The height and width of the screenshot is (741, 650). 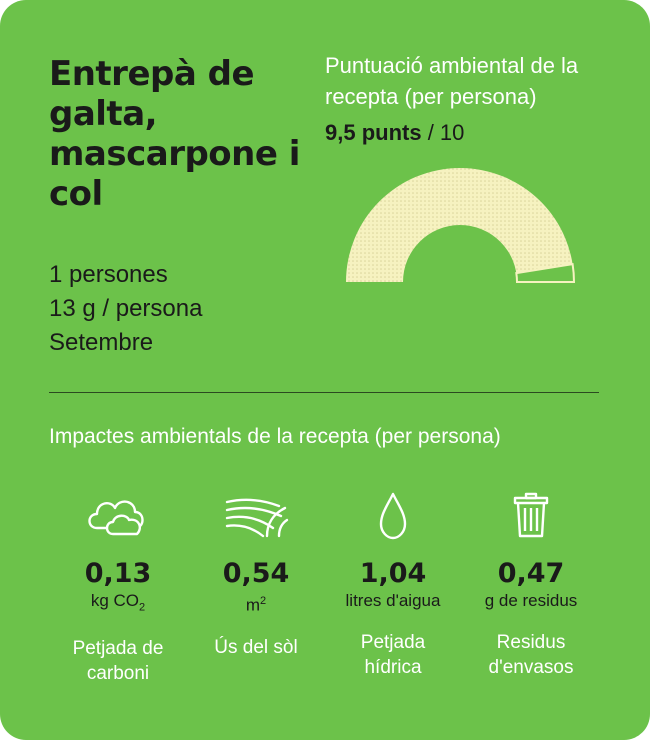 I want to click on carbon-unit: kg CO2, so click(x=118, y=602).